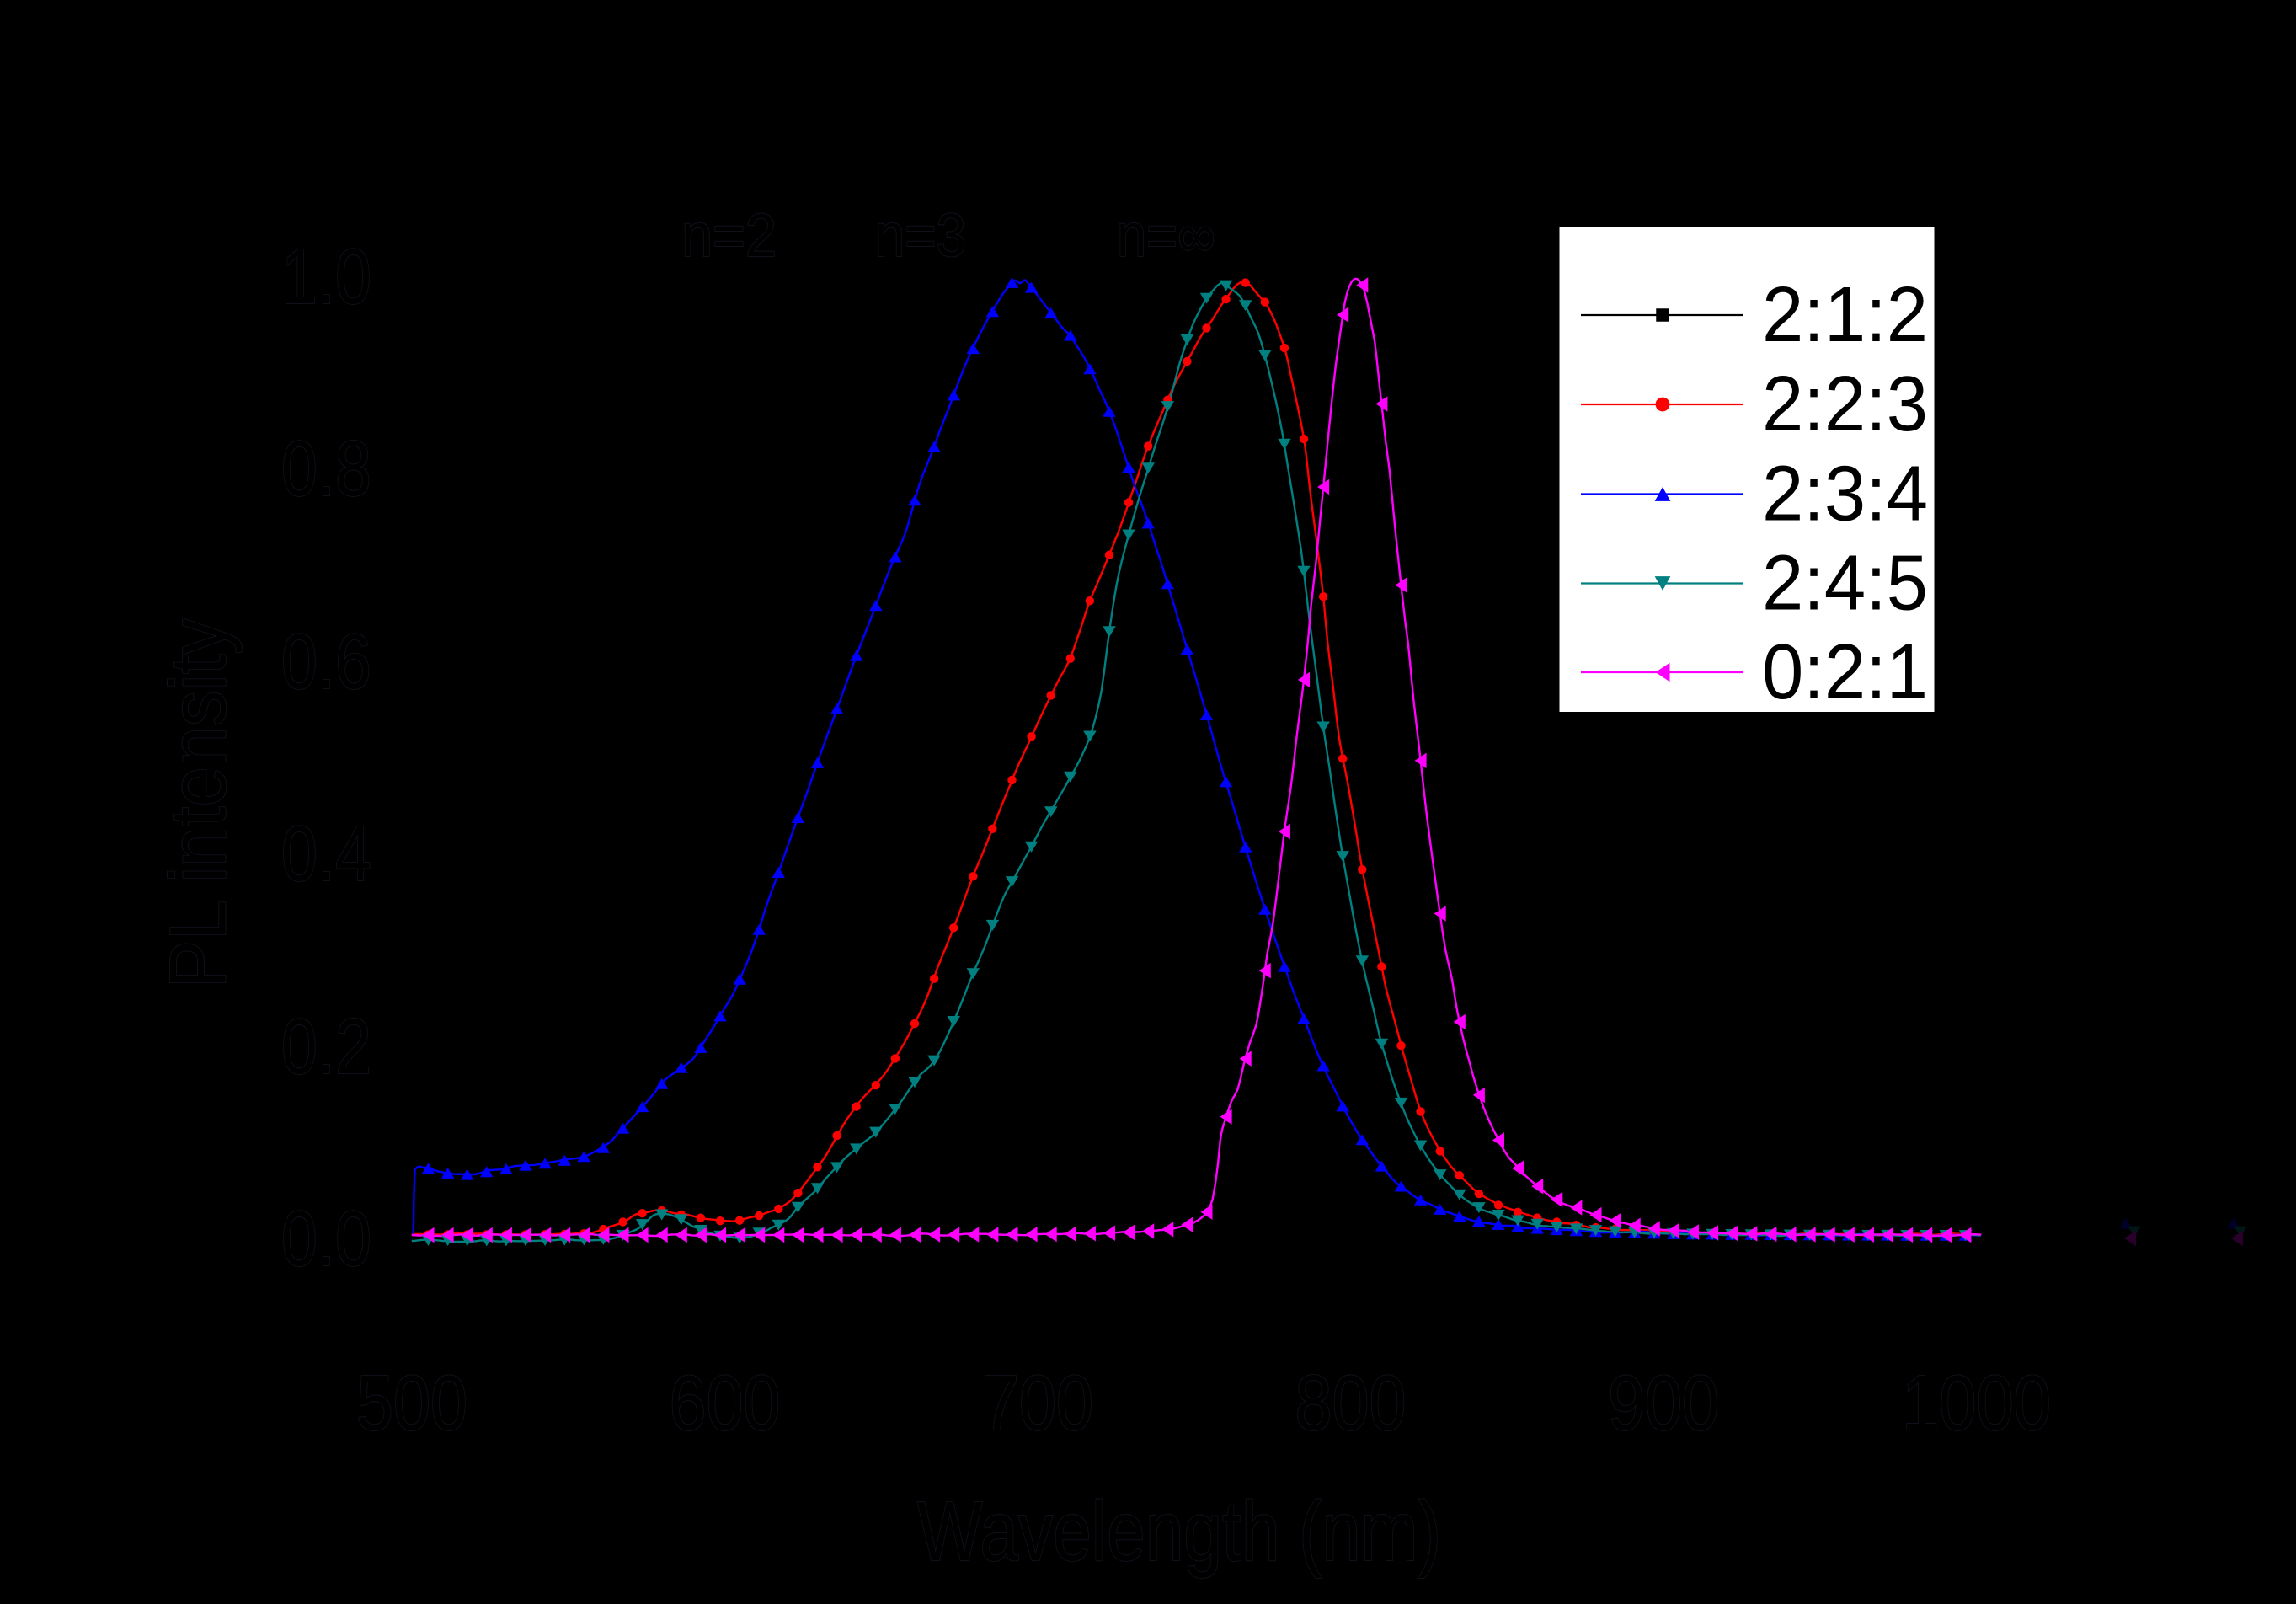  What do you see at coordinates (326, 853) in the screenshot?
I see `svg-text: 0.4` at bounding box center [326, 853].